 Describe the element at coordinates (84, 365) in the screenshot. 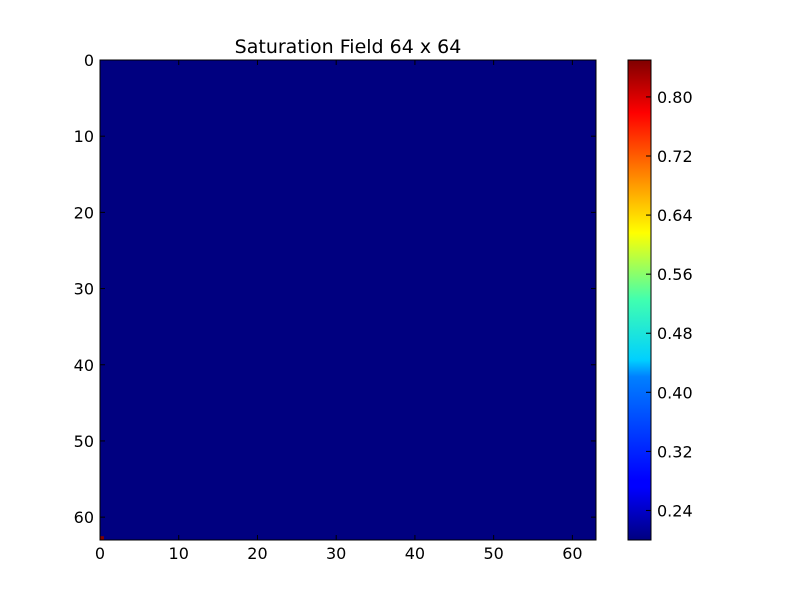

I see `y-tick-label: 40` at that location.